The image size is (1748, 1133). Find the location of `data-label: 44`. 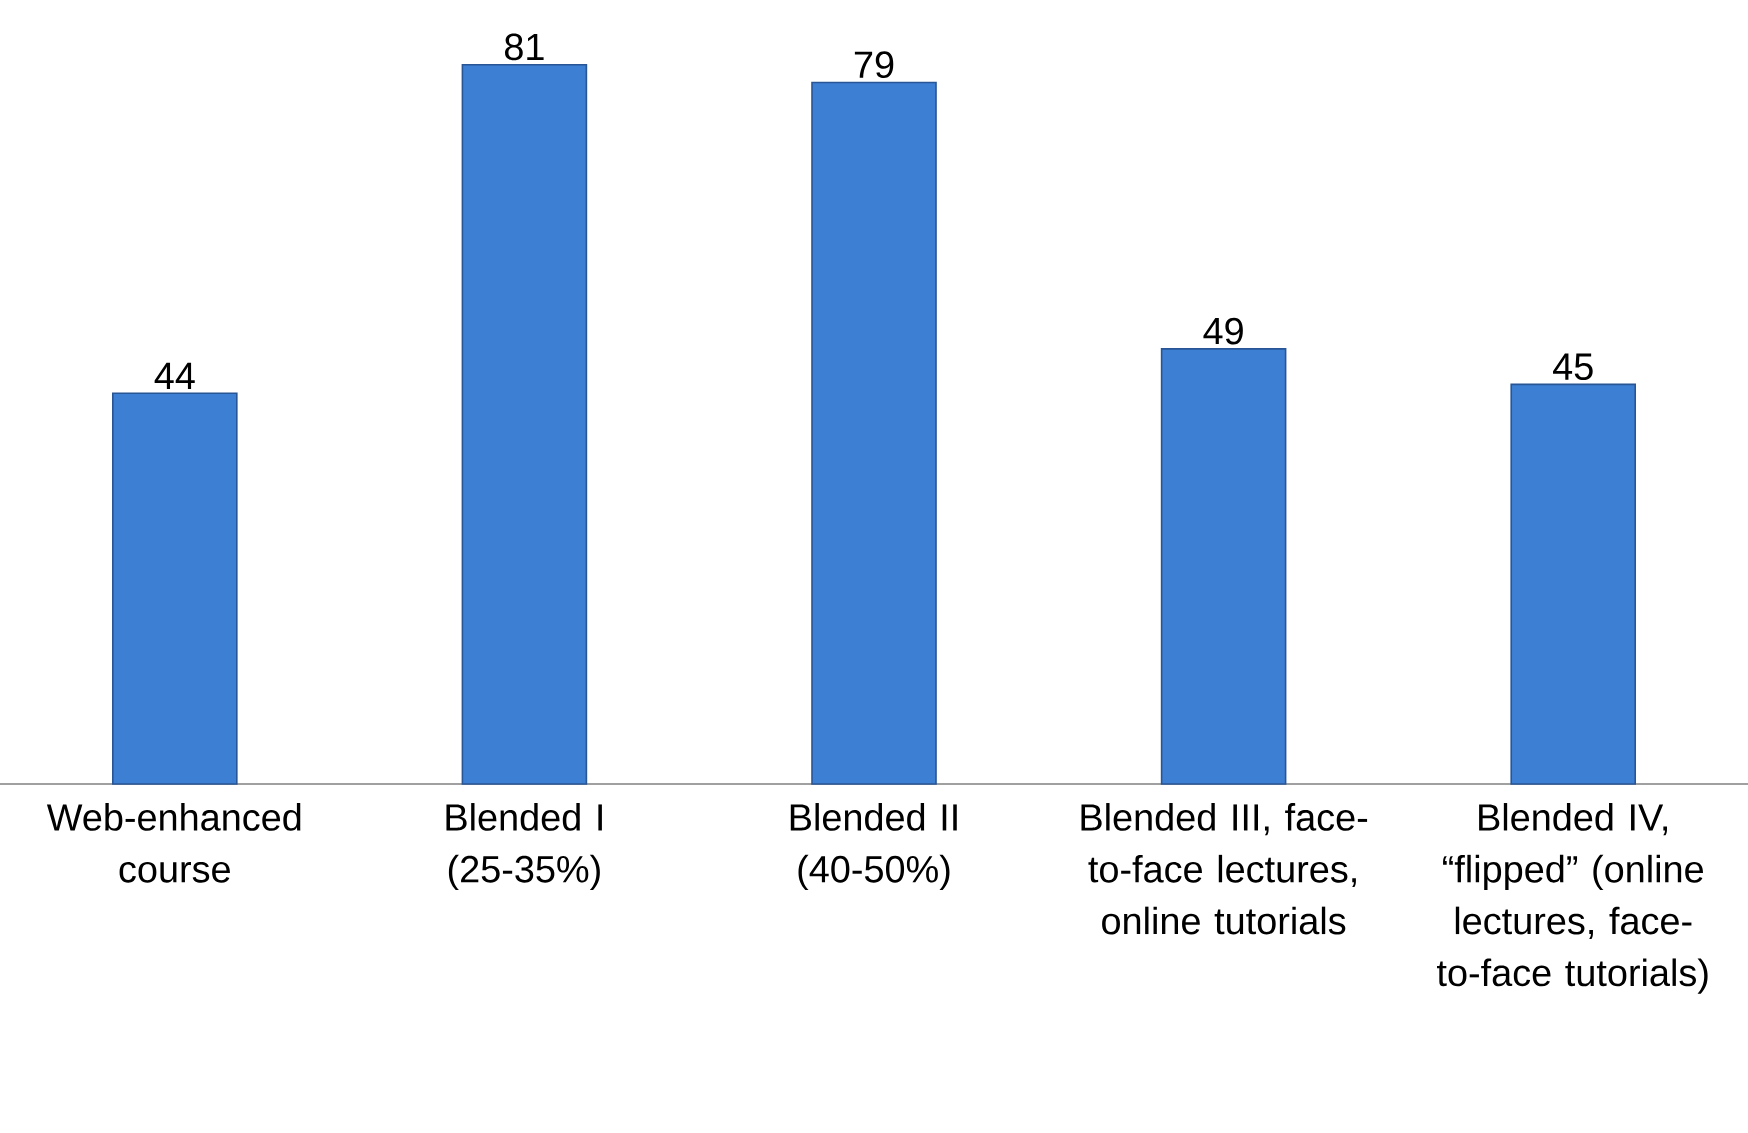

data-label: 44 is located at coordinates (174, 375).